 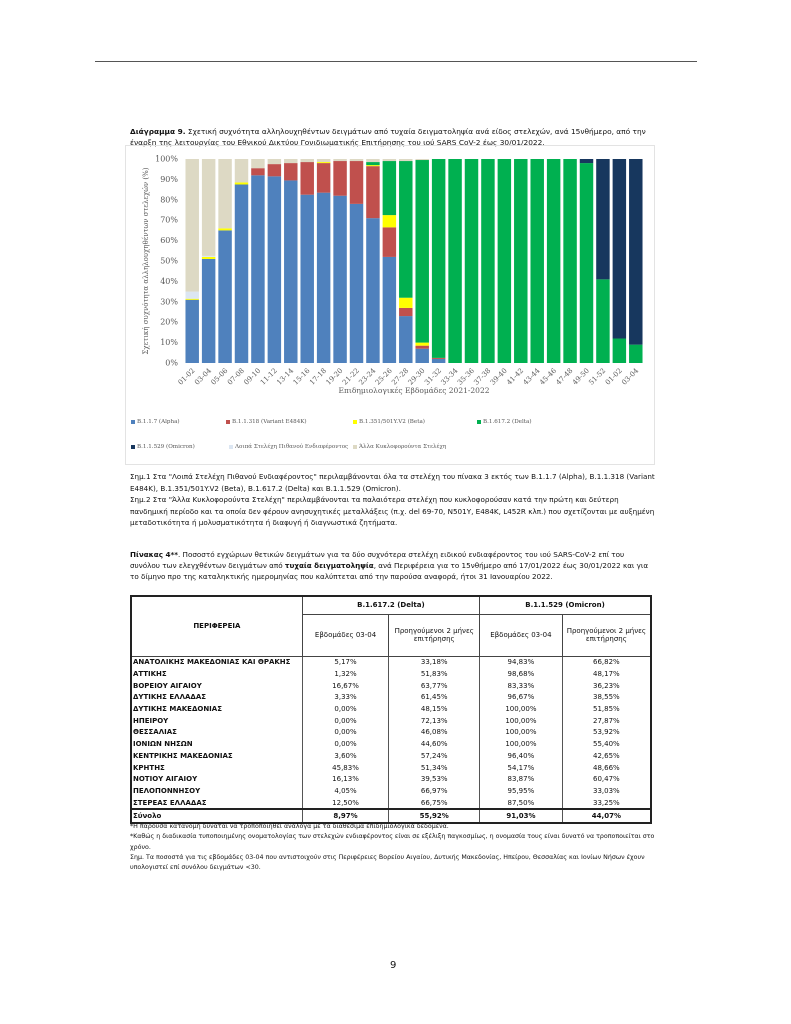 What do you see at coordinates (400, 377) in the screenshot?
I see `x-tick-label: 27-28` at bounding box center [400, 377].